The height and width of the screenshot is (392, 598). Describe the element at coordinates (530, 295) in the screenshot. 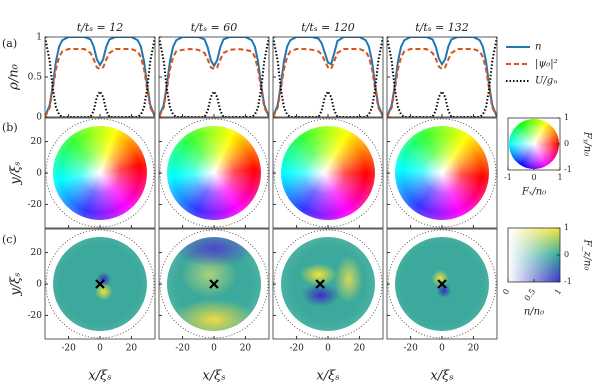

I see `x-tick-label: 0.5` at that location.